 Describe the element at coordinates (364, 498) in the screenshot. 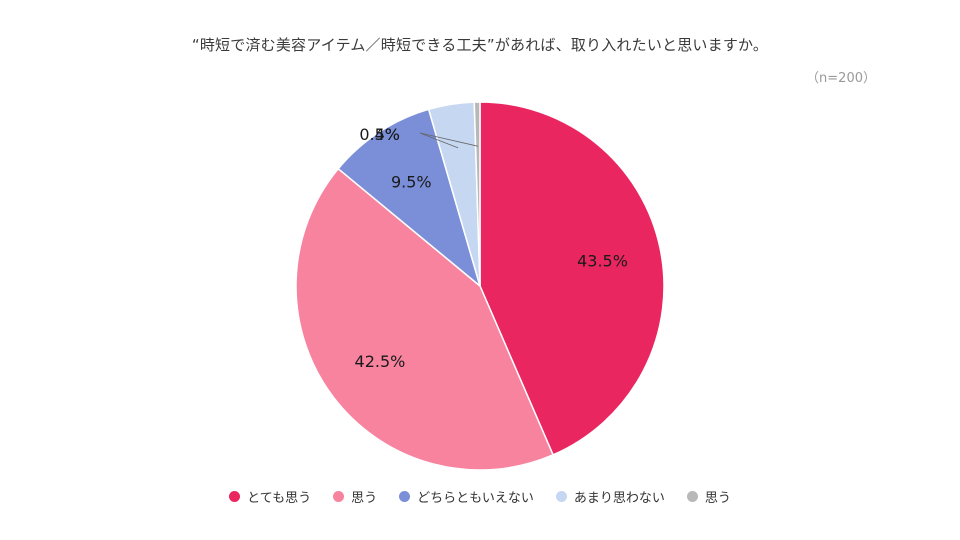

I see `legend-label-1: 思う` at that location.